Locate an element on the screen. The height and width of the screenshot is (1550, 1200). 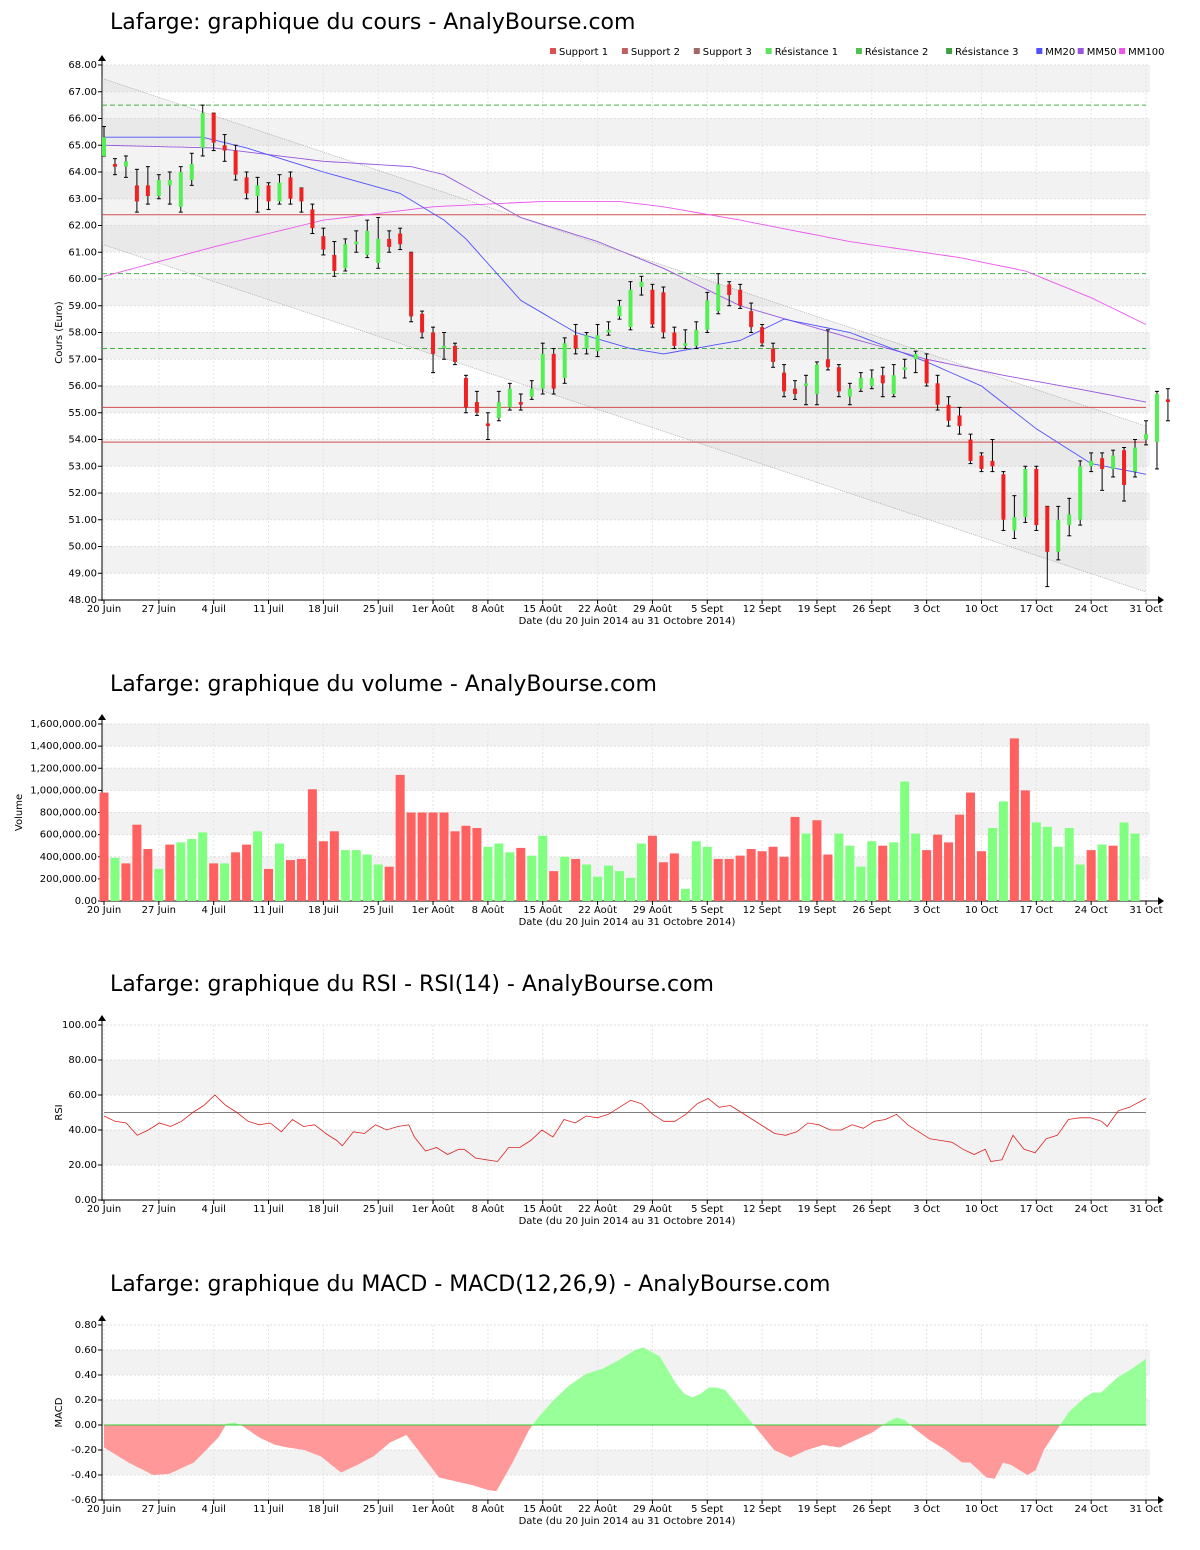
y-axis-label: Volume is located at coordinates (19, 812).